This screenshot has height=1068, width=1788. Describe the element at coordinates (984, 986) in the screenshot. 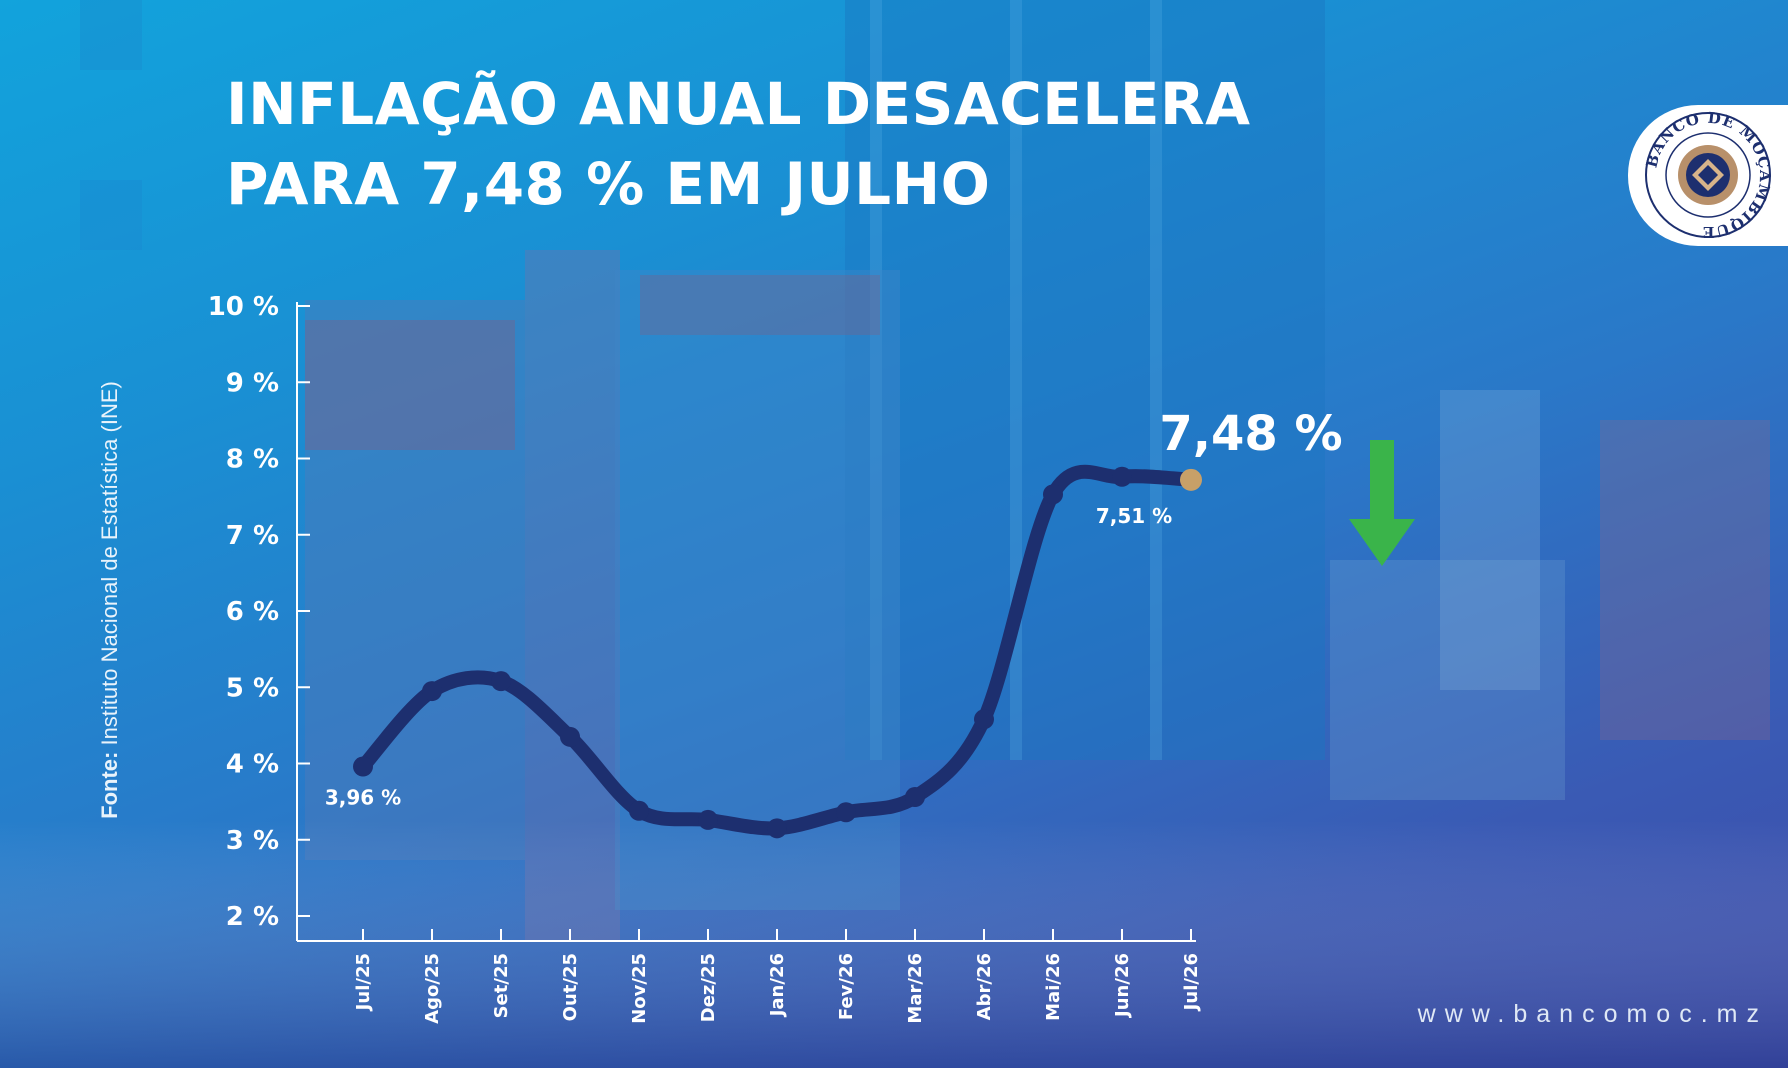

I see `x-tick-label: Abr/26` at that location.